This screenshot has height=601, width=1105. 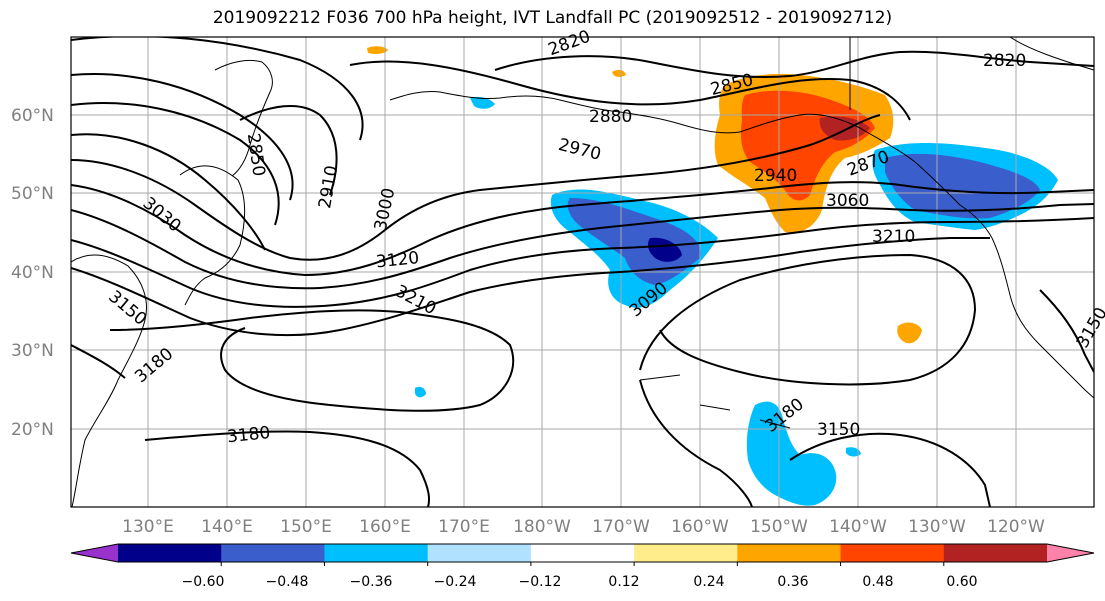 I want to click on colorbar-tick-label: −0.60, so click(x=203, y=582).